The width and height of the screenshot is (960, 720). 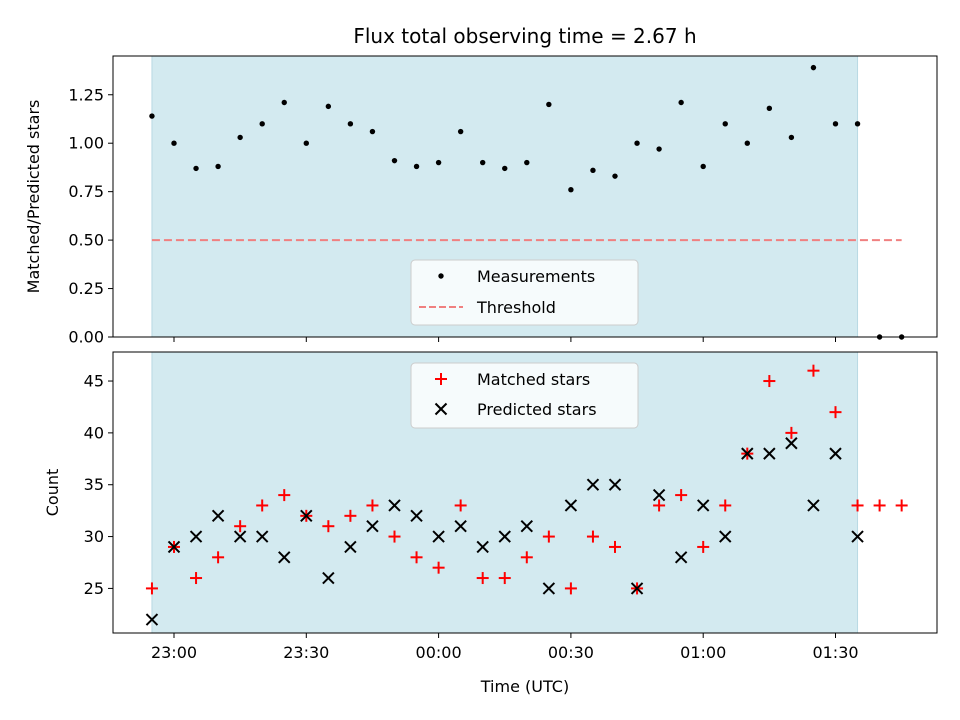 I want to click on legend-matched-marker, so click(x=441, y=379).